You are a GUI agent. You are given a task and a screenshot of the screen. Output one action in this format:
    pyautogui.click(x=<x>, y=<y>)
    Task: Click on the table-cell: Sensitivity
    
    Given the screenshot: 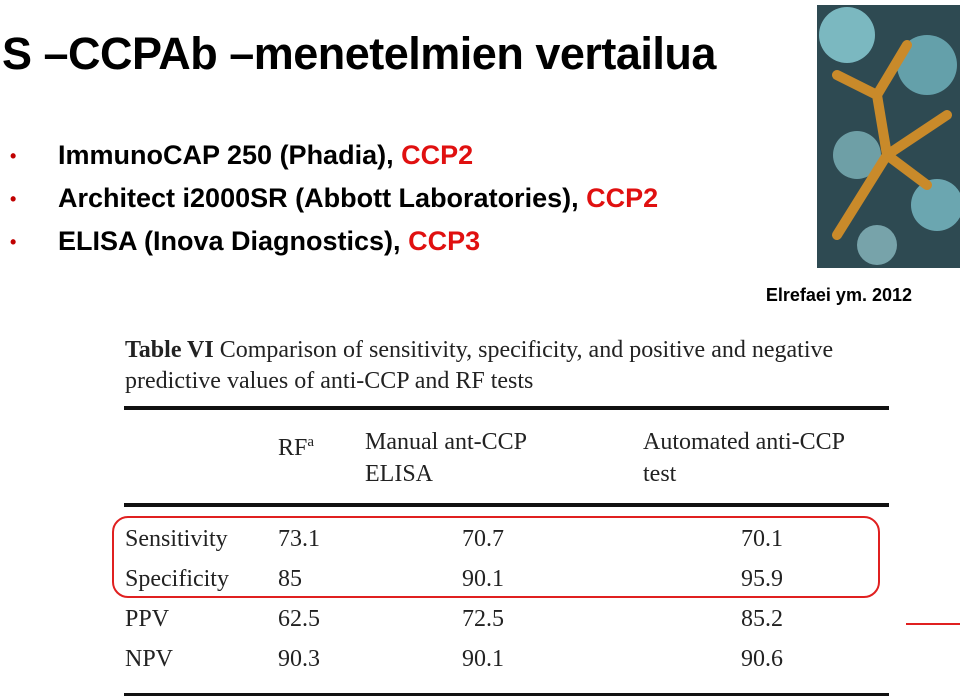 What is the action you would take?
    pyautogui.click(x=176, y=539)
    